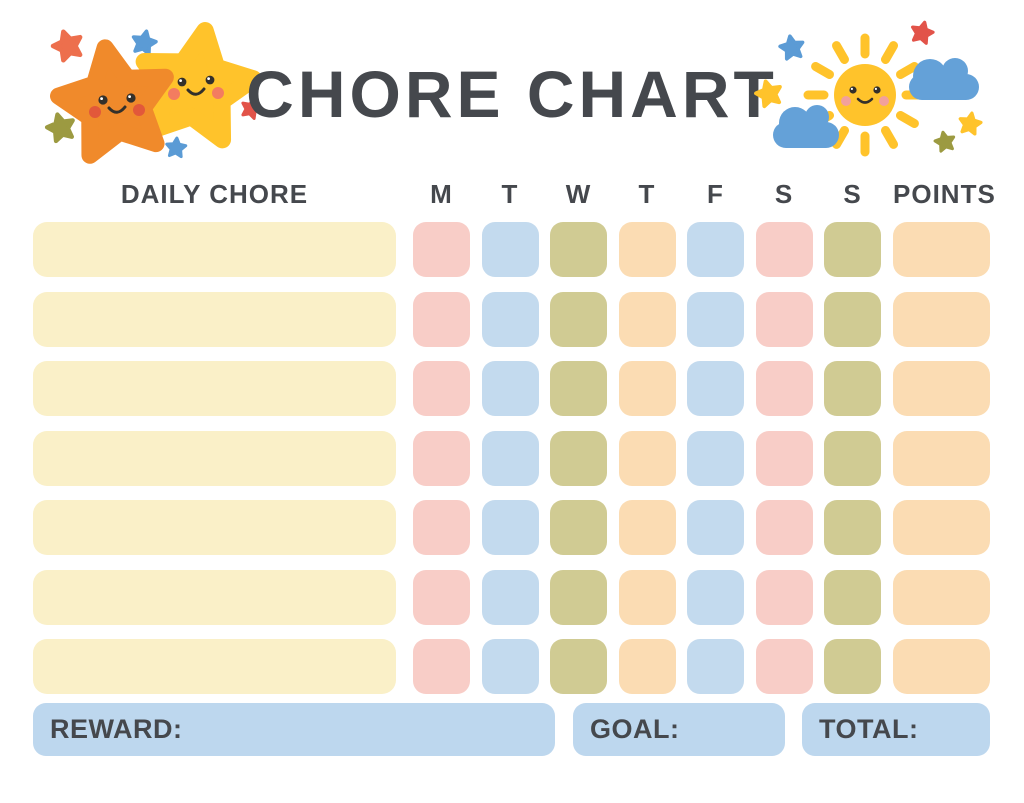  I want to click on sun-clouds-decoration, so click(868, 87).